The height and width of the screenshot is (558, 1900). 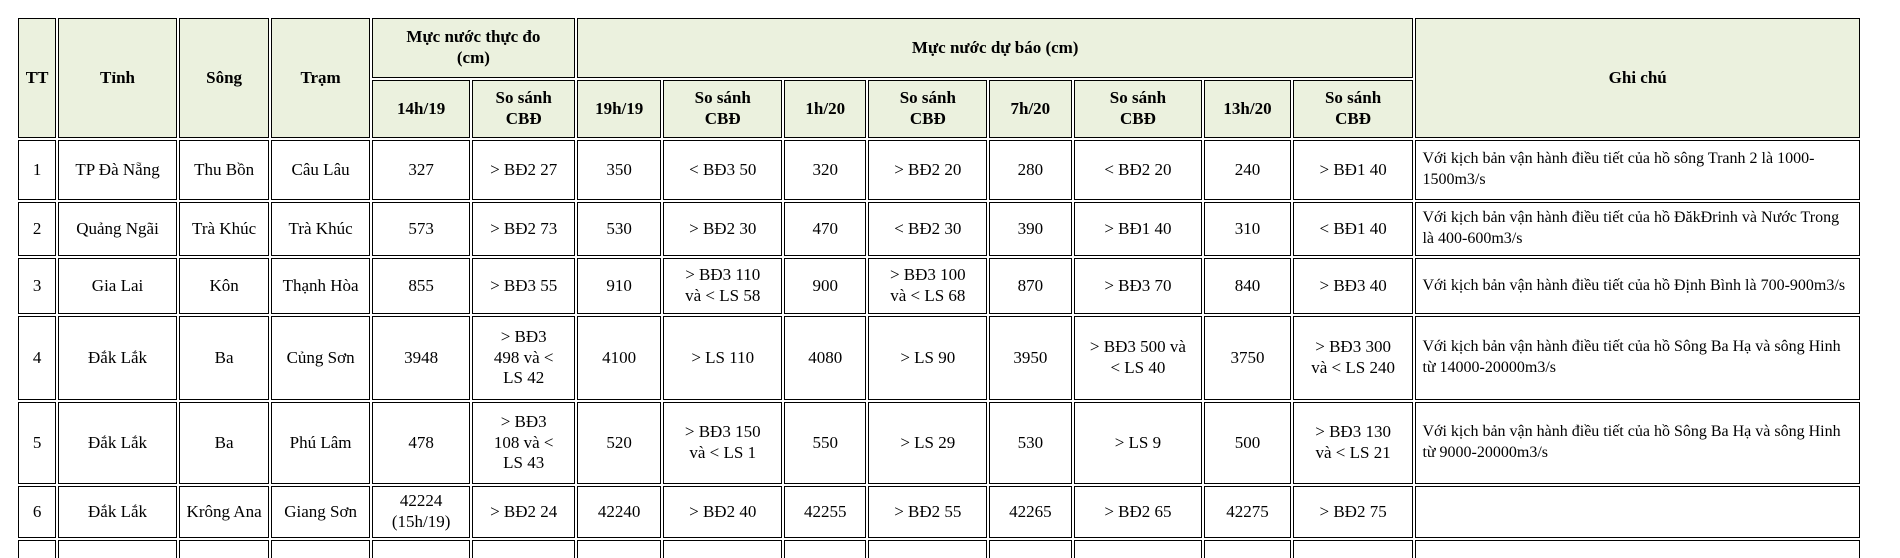 What do you see at coordinates (619, 286) in the screenshot?
I see `cell-19h19: 910` at bounding box center [619, 286].